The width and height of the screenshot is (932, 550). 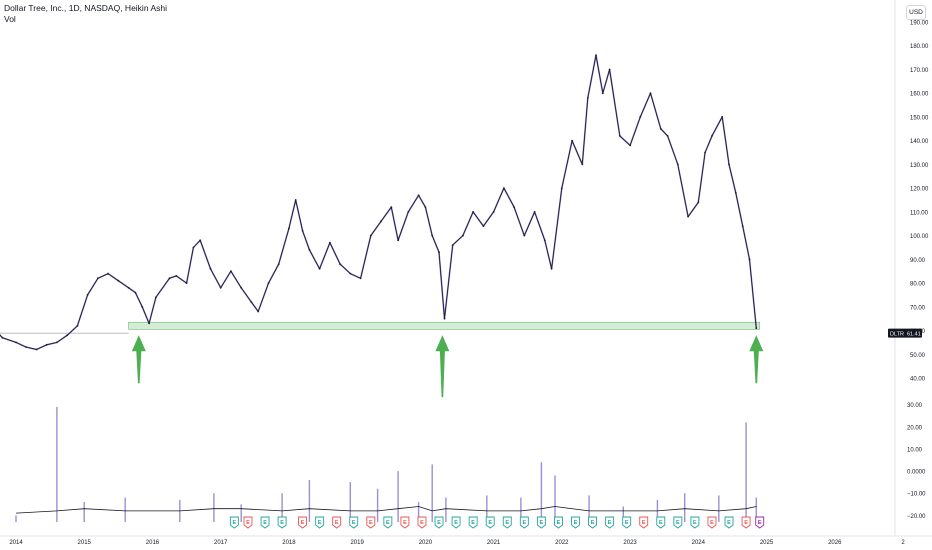 I want to click on time-axis-label: 2025, so click(x=767, y=543).